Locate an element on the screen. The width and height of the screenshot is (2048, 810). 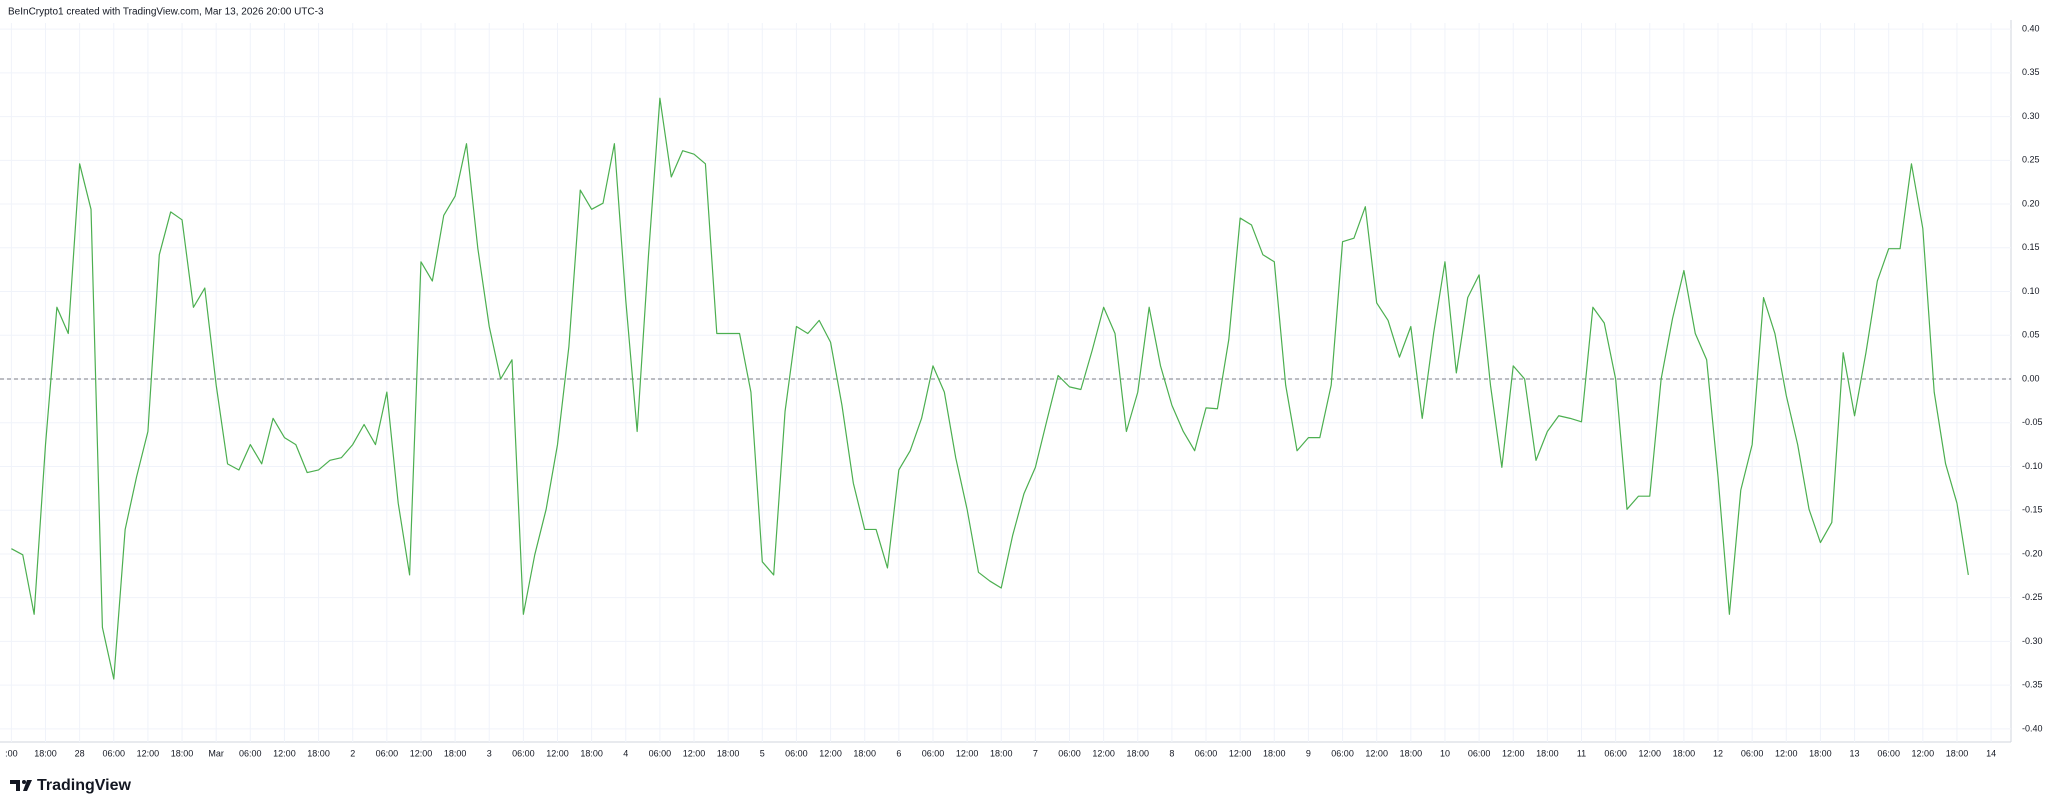
y-tick-label: -0.30 is located at coordinates (2032, 641).